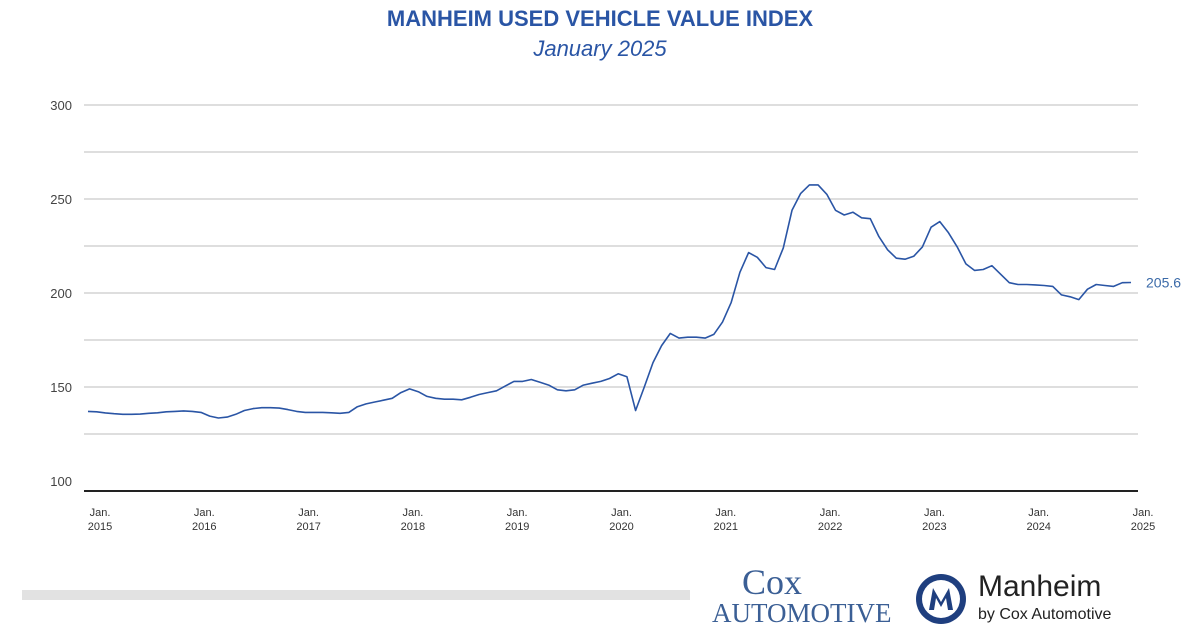  What do you see at coordinates (1045, 614) in the screenshot?
I see `manheim-logo-subtext: by Cox Automotive` at bounding box center [1045, 614].